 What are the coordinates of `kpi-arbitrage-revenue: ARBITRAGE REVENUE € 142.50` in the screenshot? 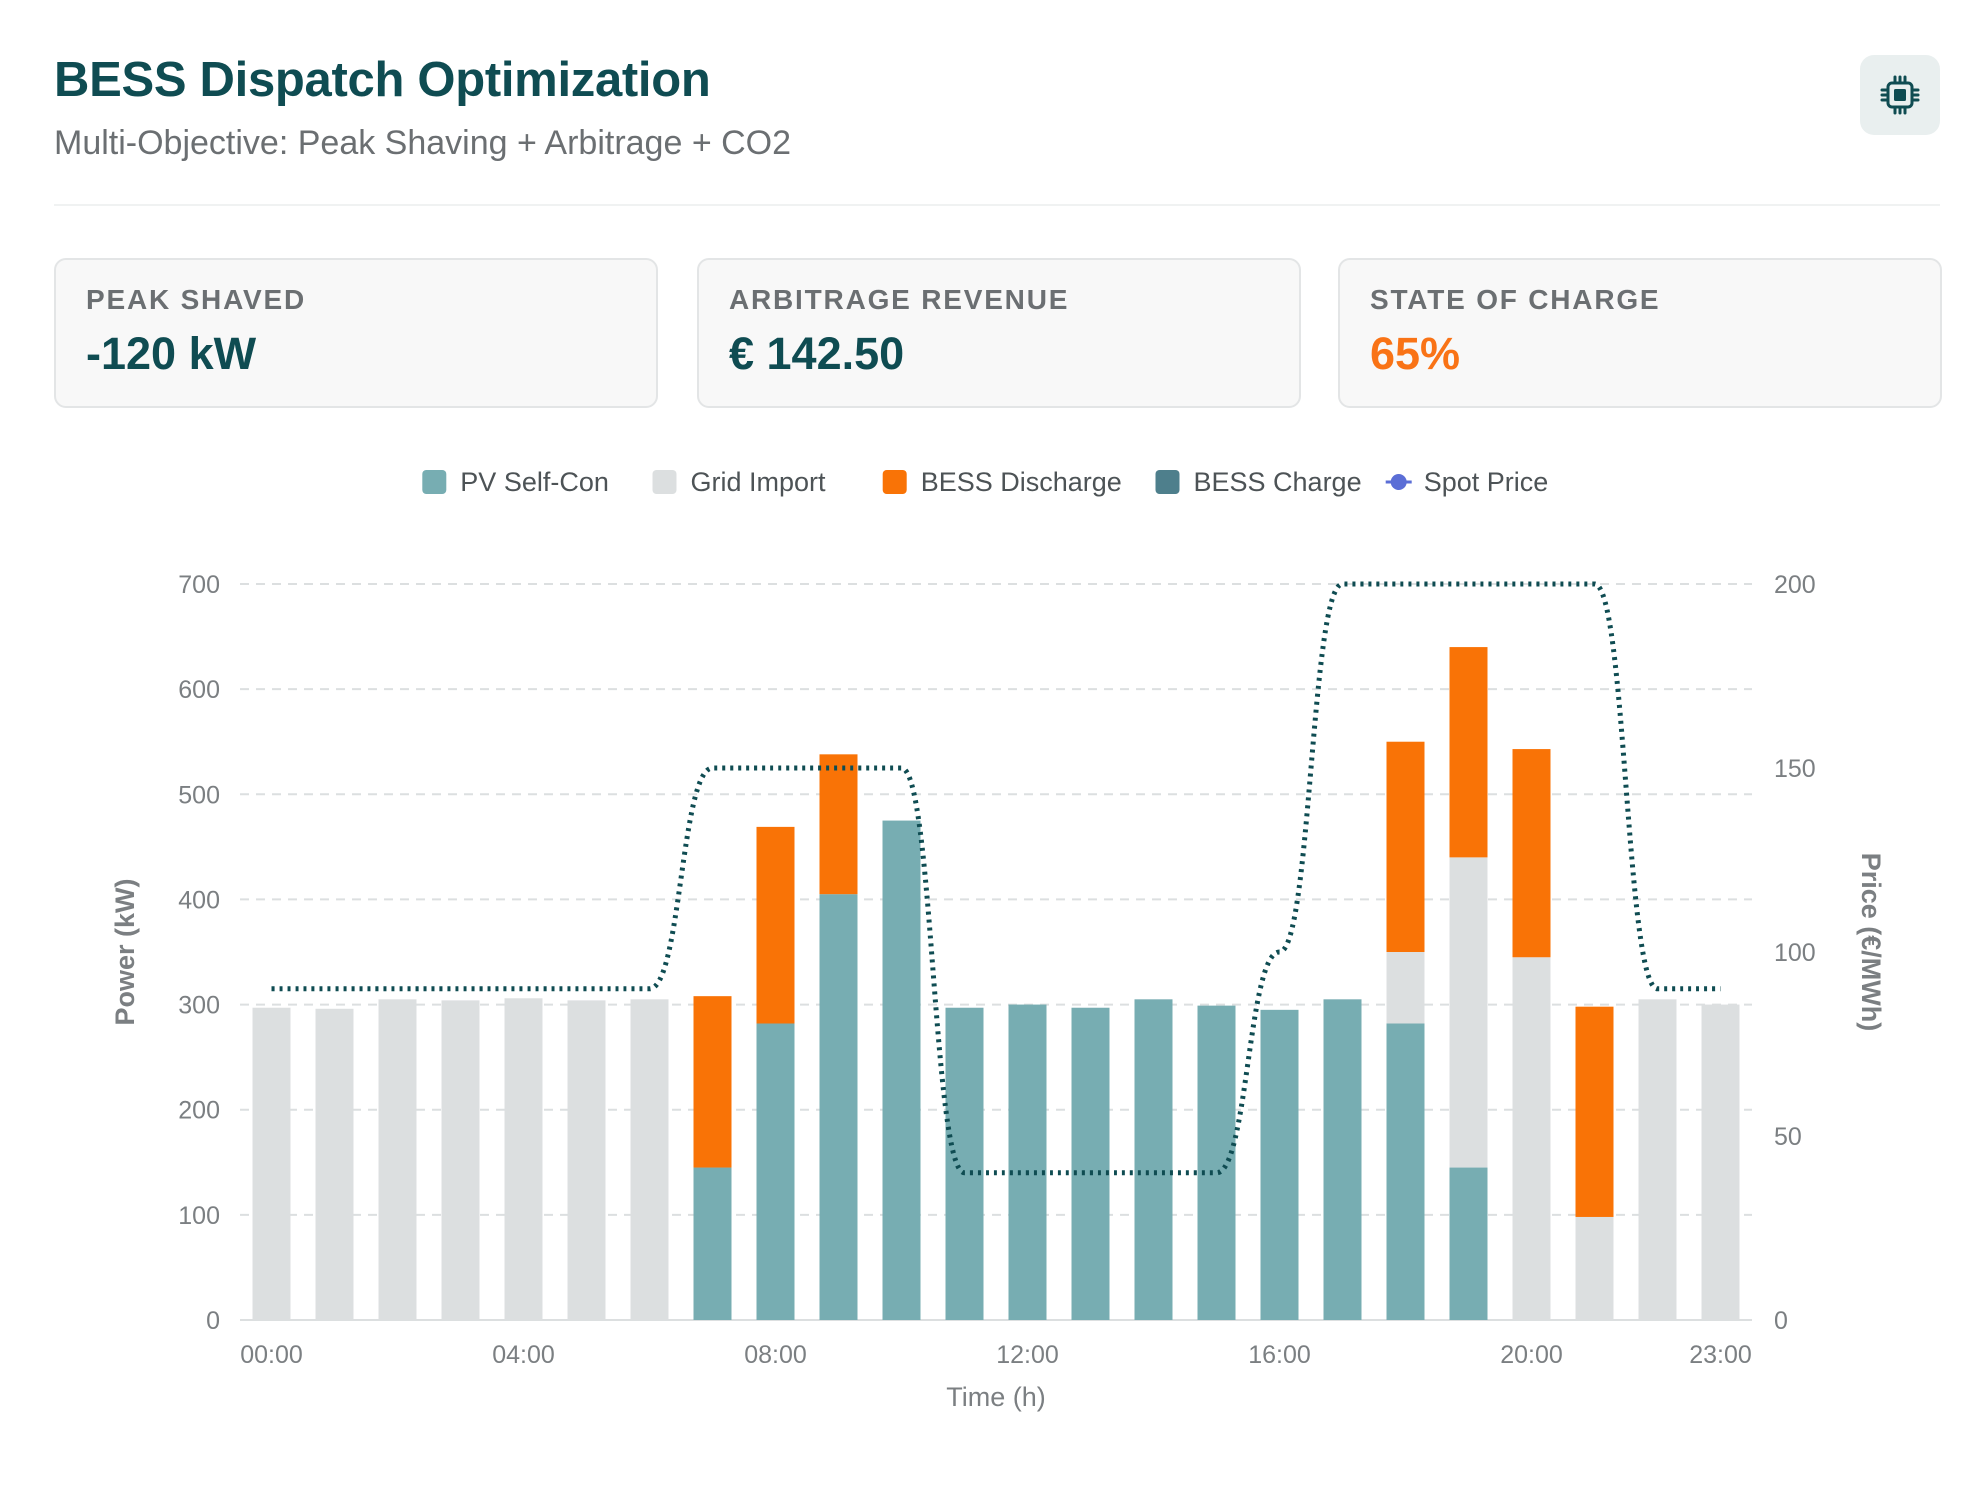 It's located at (999, 333).